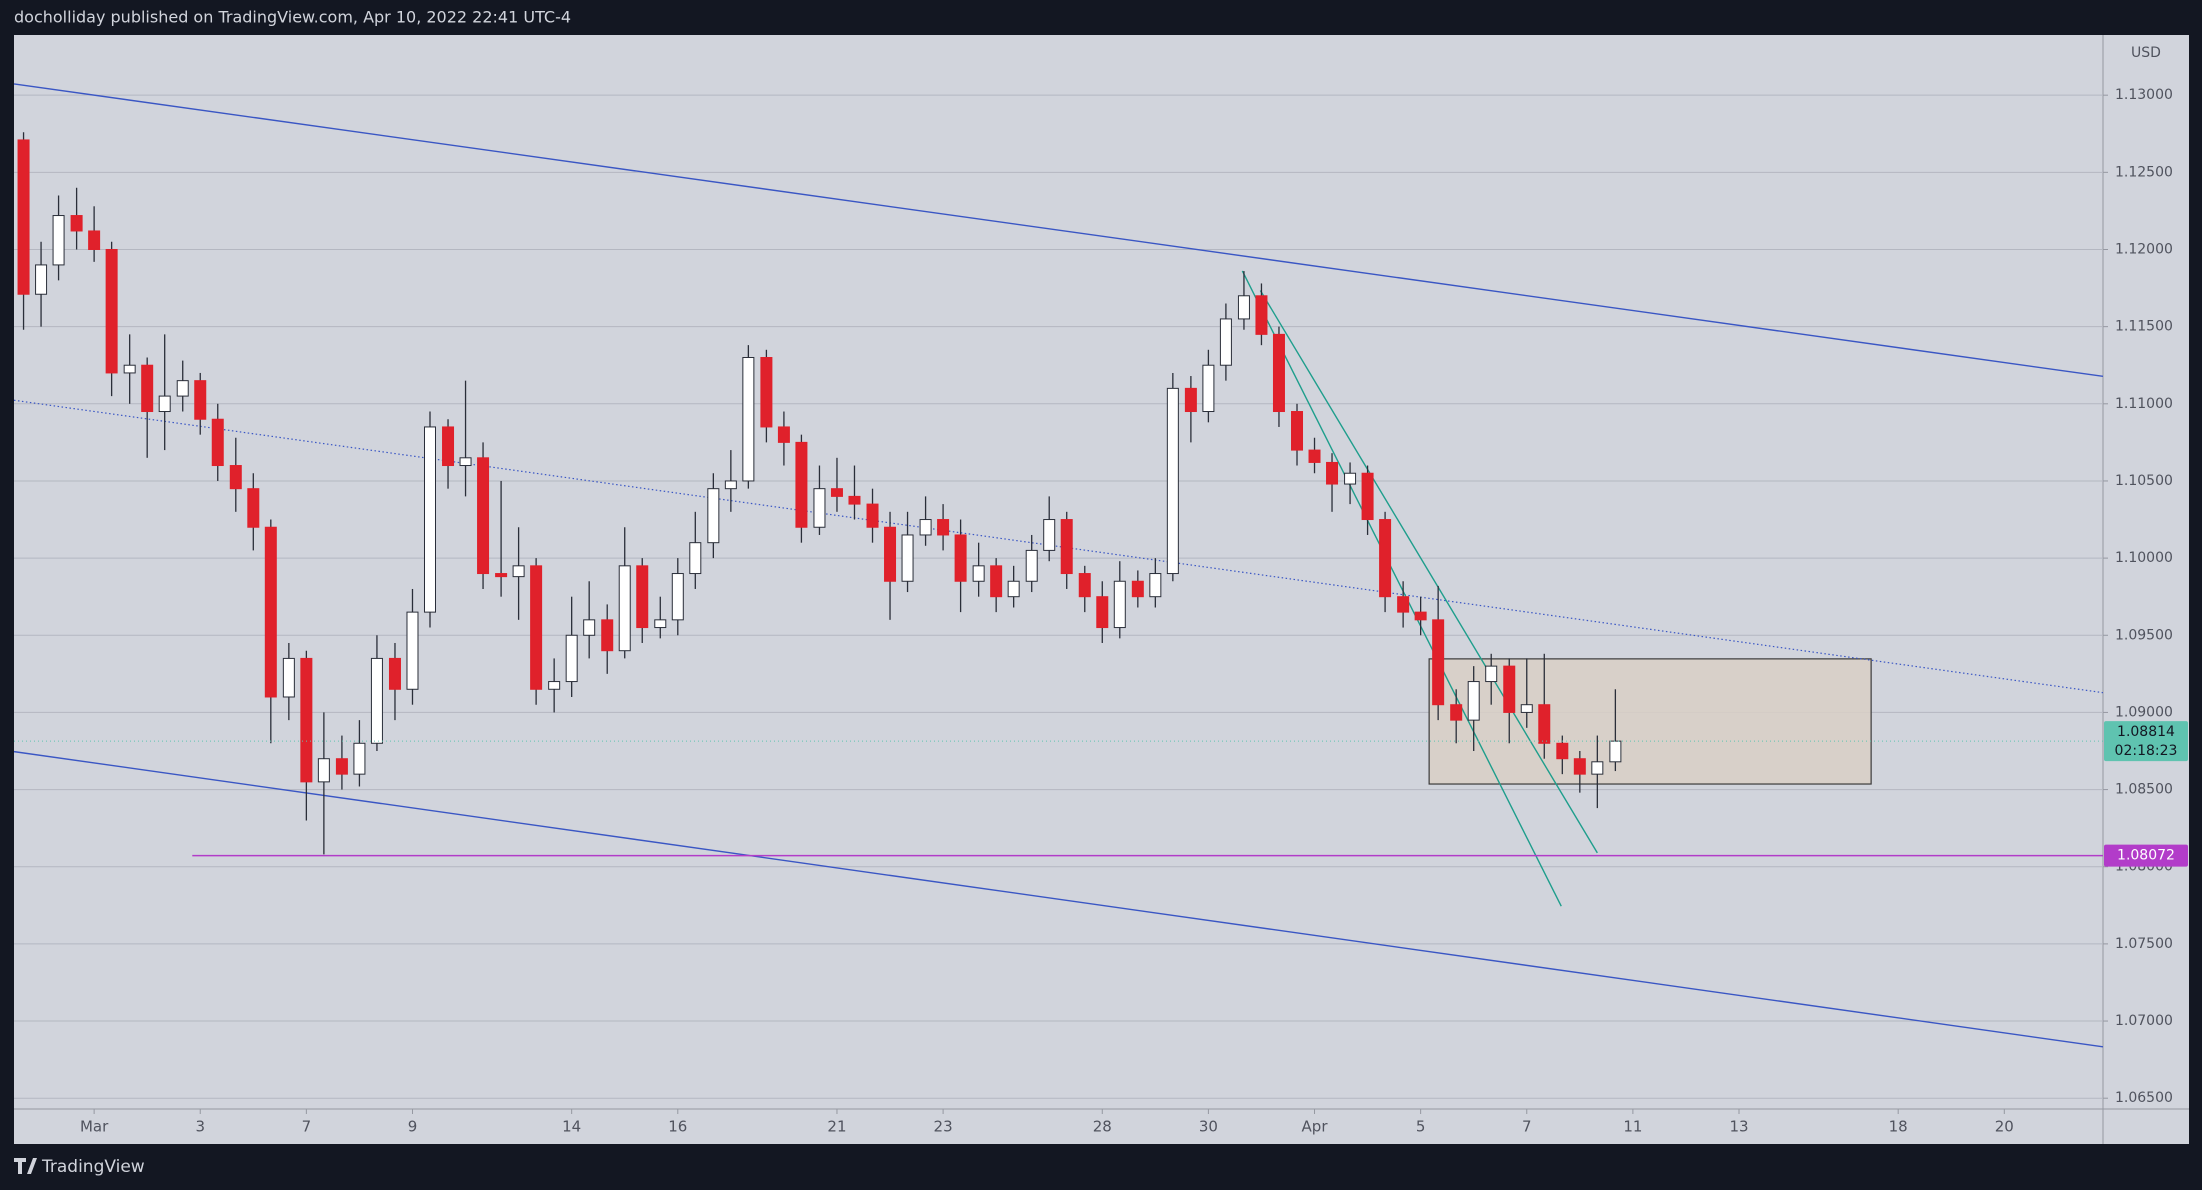  What do you see at coordinates (2146, 741) in the screenshot?
I see `last-price-tag` at bounding box center [2146, 741].